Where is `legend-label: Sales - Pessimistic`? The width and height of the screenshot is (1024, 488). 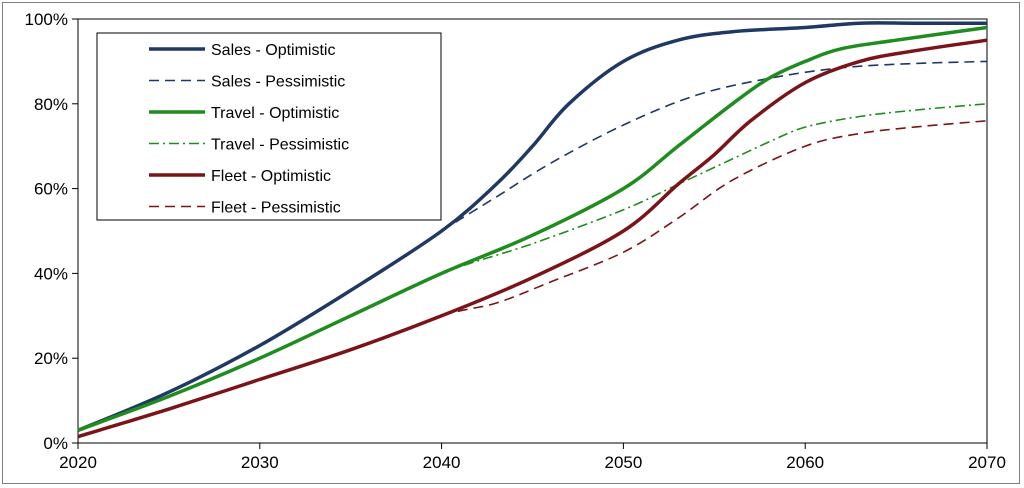 legend-label: Sales - Pessimistic is located at coordinates (278, 82).